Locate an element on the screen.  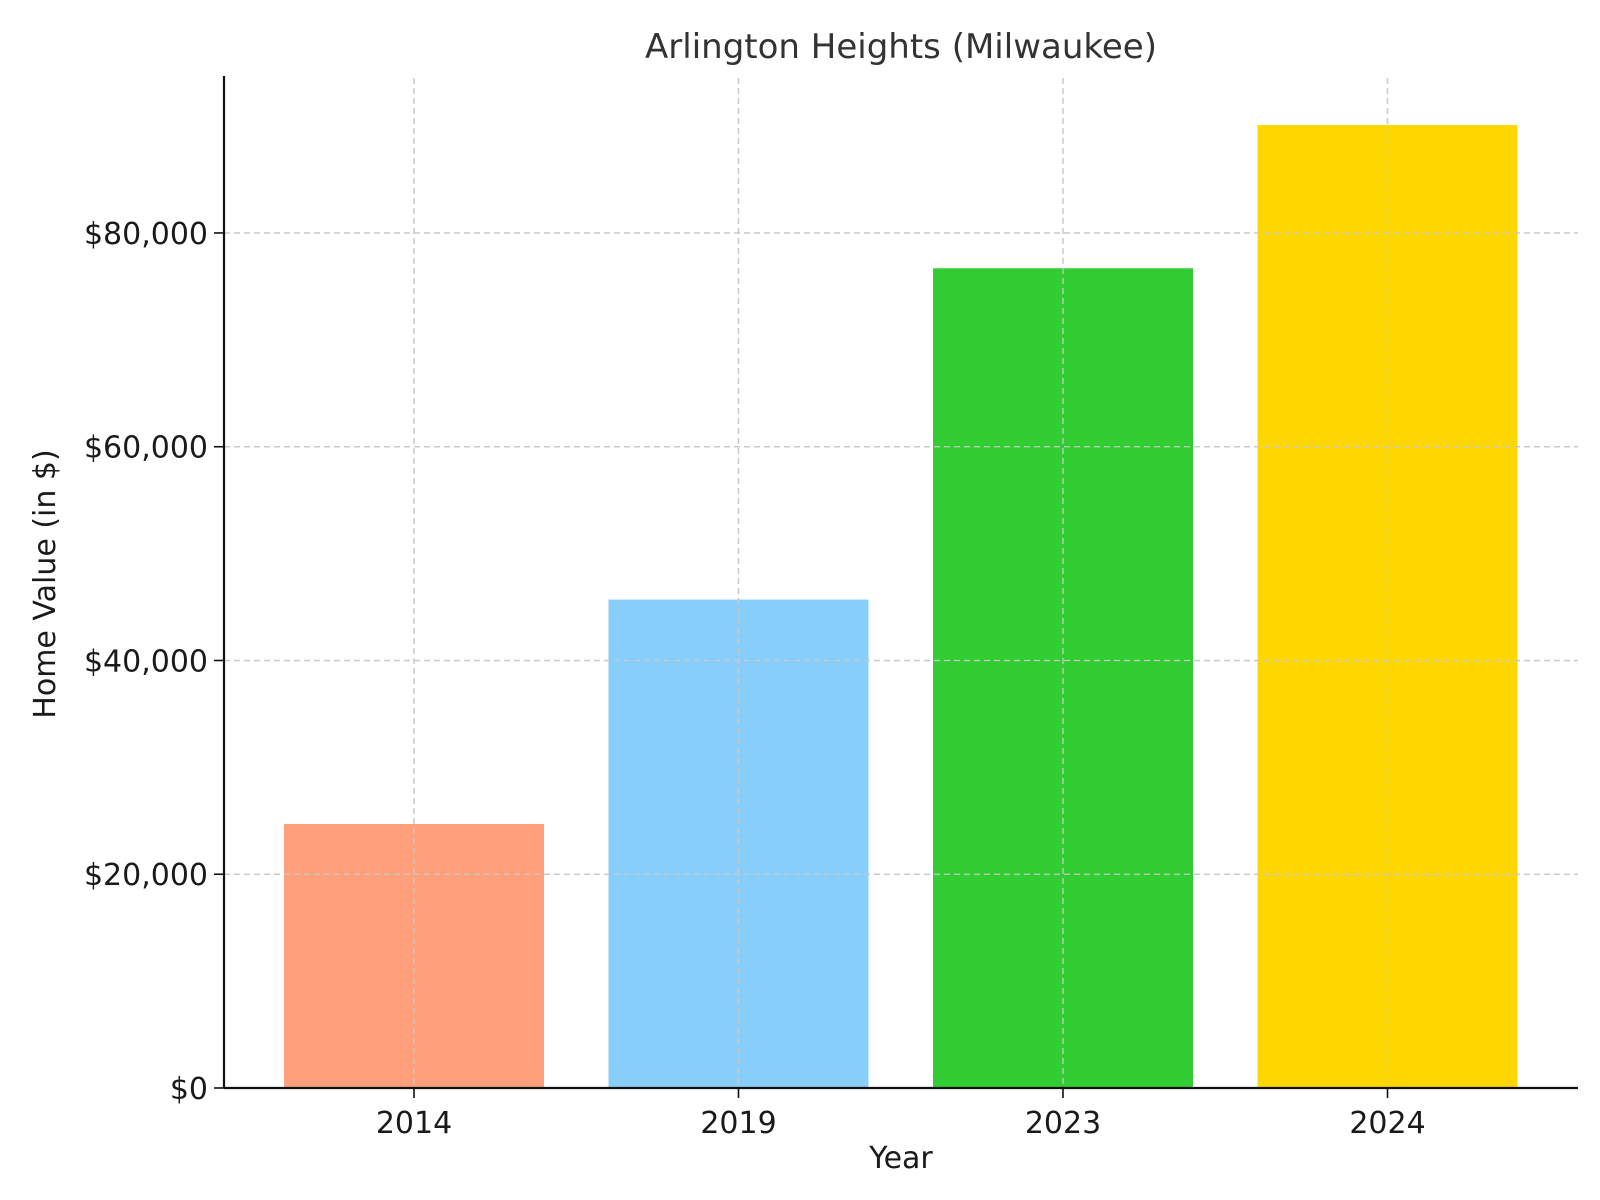
y-tick-label: $80,000 is located at coordinates (146, 234).